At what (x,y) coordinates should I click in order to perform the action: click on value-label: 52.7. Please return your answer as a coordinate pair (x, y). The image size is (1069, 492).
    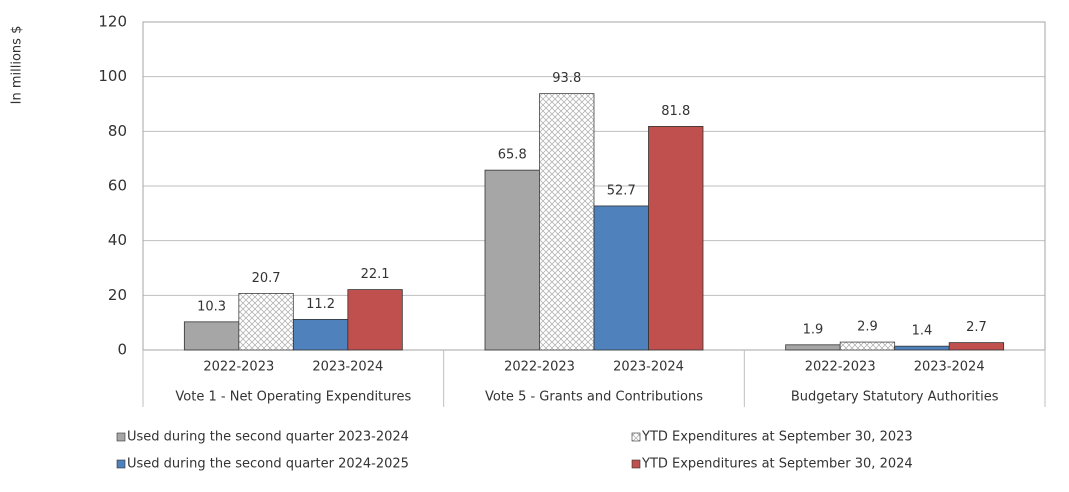
    Looking at the image, I should click on (621, 190).